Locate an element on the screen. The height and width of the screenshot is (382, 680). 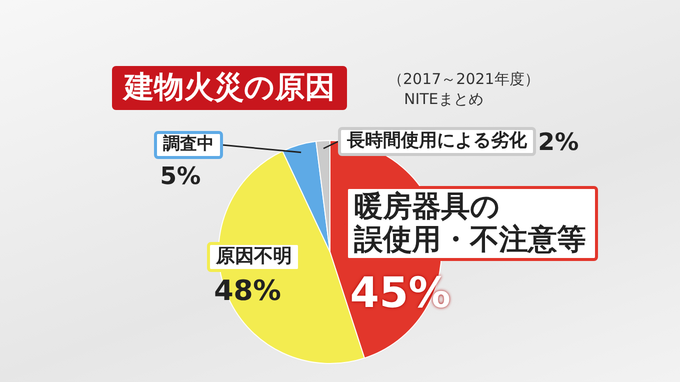
slice-label: 長時間使用による劣化 is located at coordinates (437, 141).